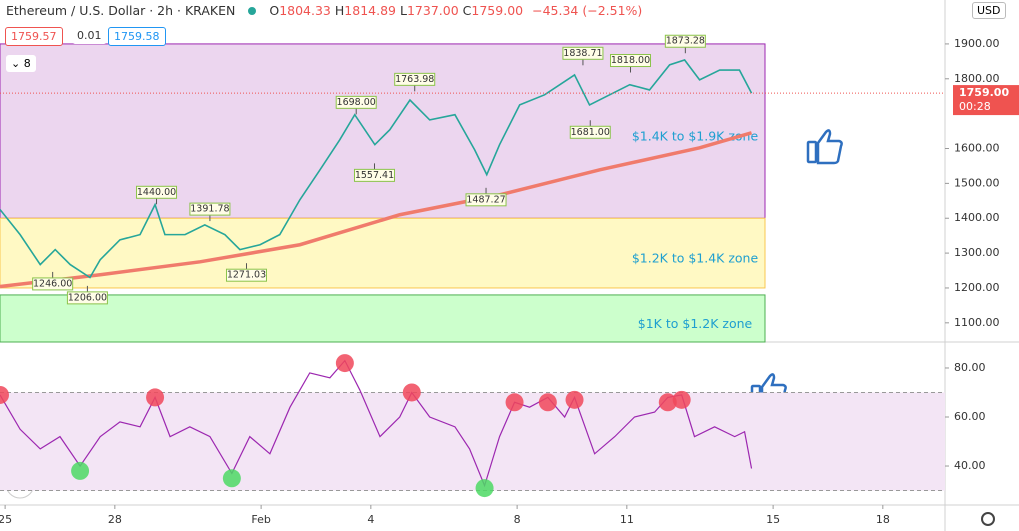  I want to click on annotation-label: 1818.00, so click(630, 60).